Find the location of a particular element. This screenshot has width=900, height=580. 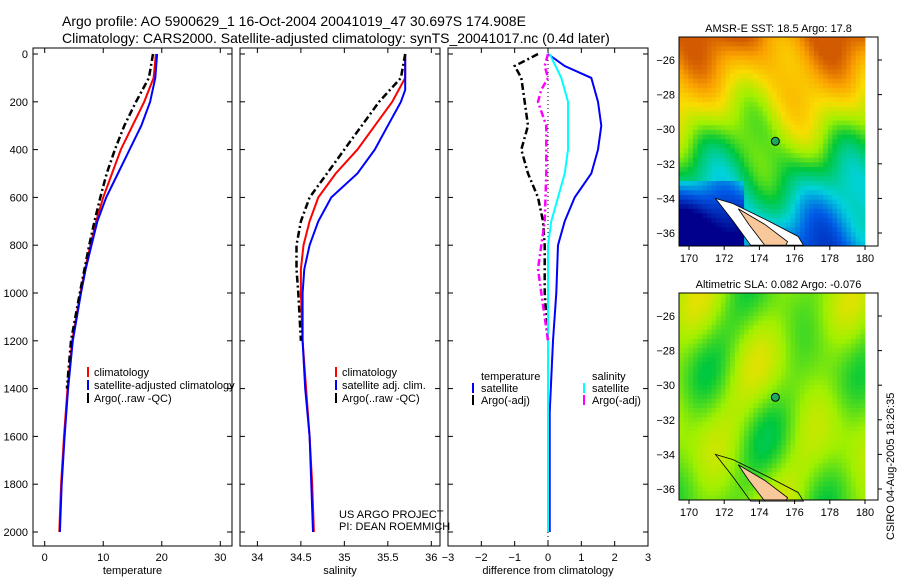

x-tick-label: 180 is located at coordinates (865, 513).